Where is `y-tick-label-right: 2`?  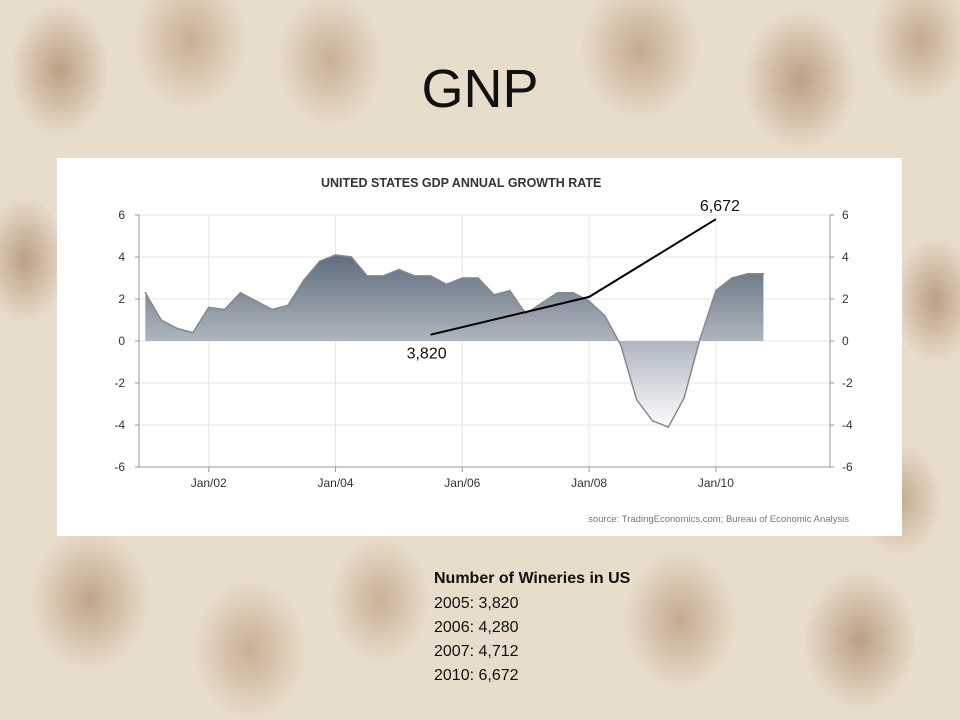
y-tick-label-right: 2 is located at coordinates (845, 299).